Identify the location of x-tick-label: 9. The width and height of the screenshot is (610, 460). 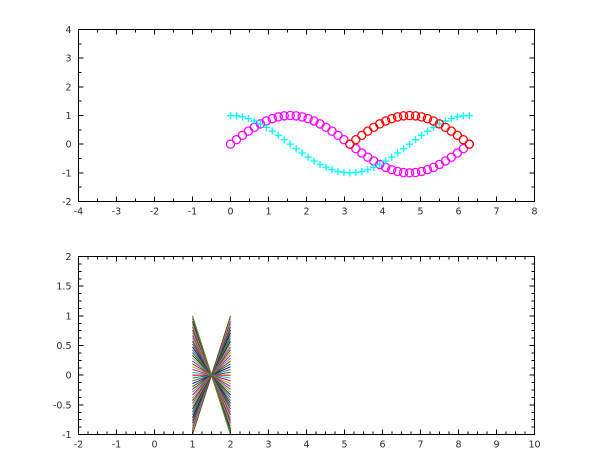
(496, 445).